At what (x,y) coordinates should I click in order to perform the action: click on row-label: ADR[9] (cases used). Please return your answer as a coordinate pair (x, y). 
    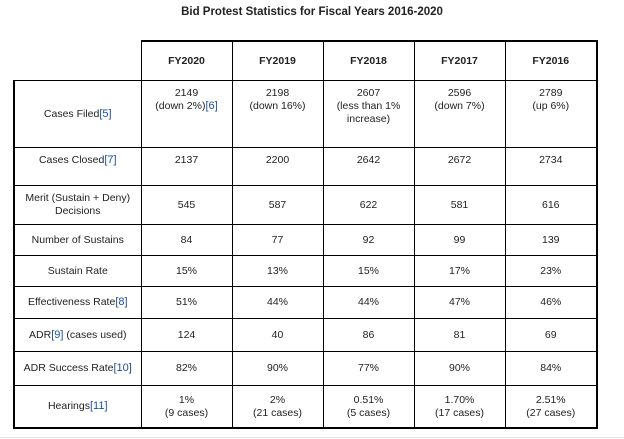
    Looking at the image, I should click on (77, 335).